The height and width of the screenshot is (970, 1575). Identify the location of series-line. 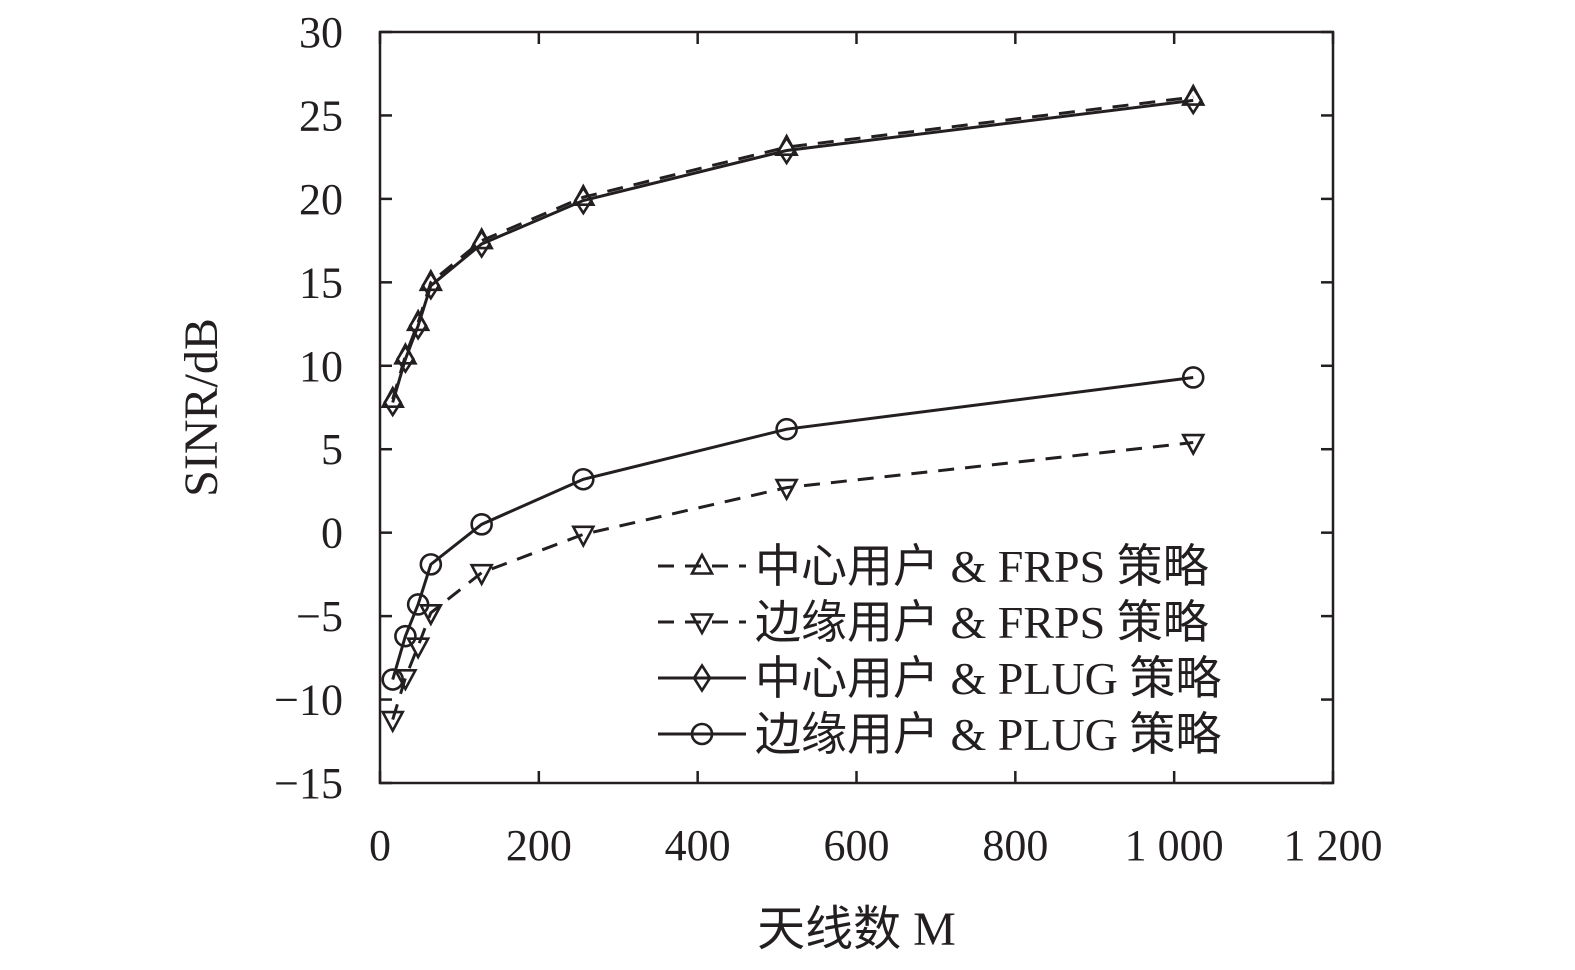
(792, 581).